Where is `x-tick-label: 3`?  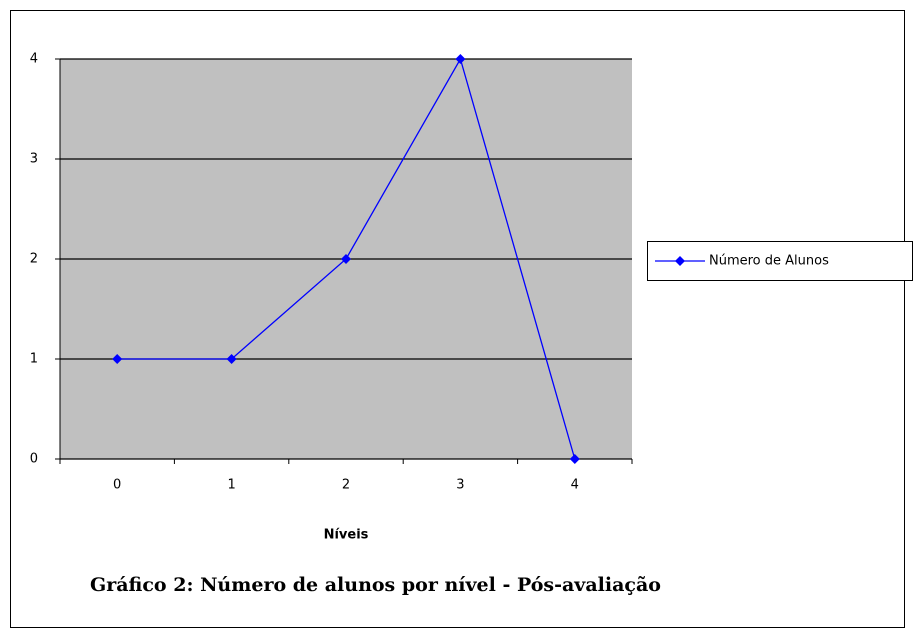
x-tick-label: 3 is located at coordinates (460, 485).